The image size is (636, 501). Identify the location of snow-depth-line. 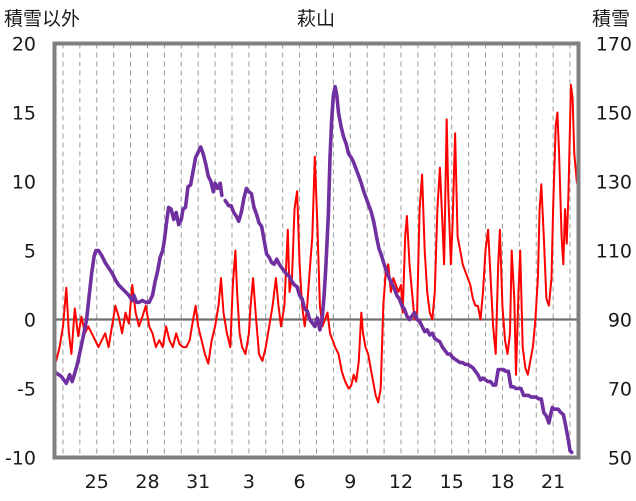
(139, 265).